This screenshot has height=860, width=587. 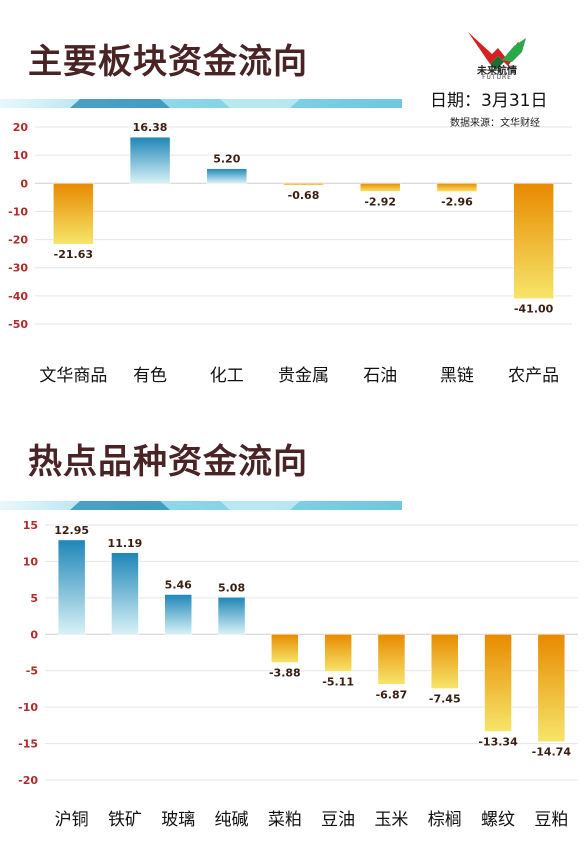 I want to click on category-label: 黑链, so click(x=457, y=376).